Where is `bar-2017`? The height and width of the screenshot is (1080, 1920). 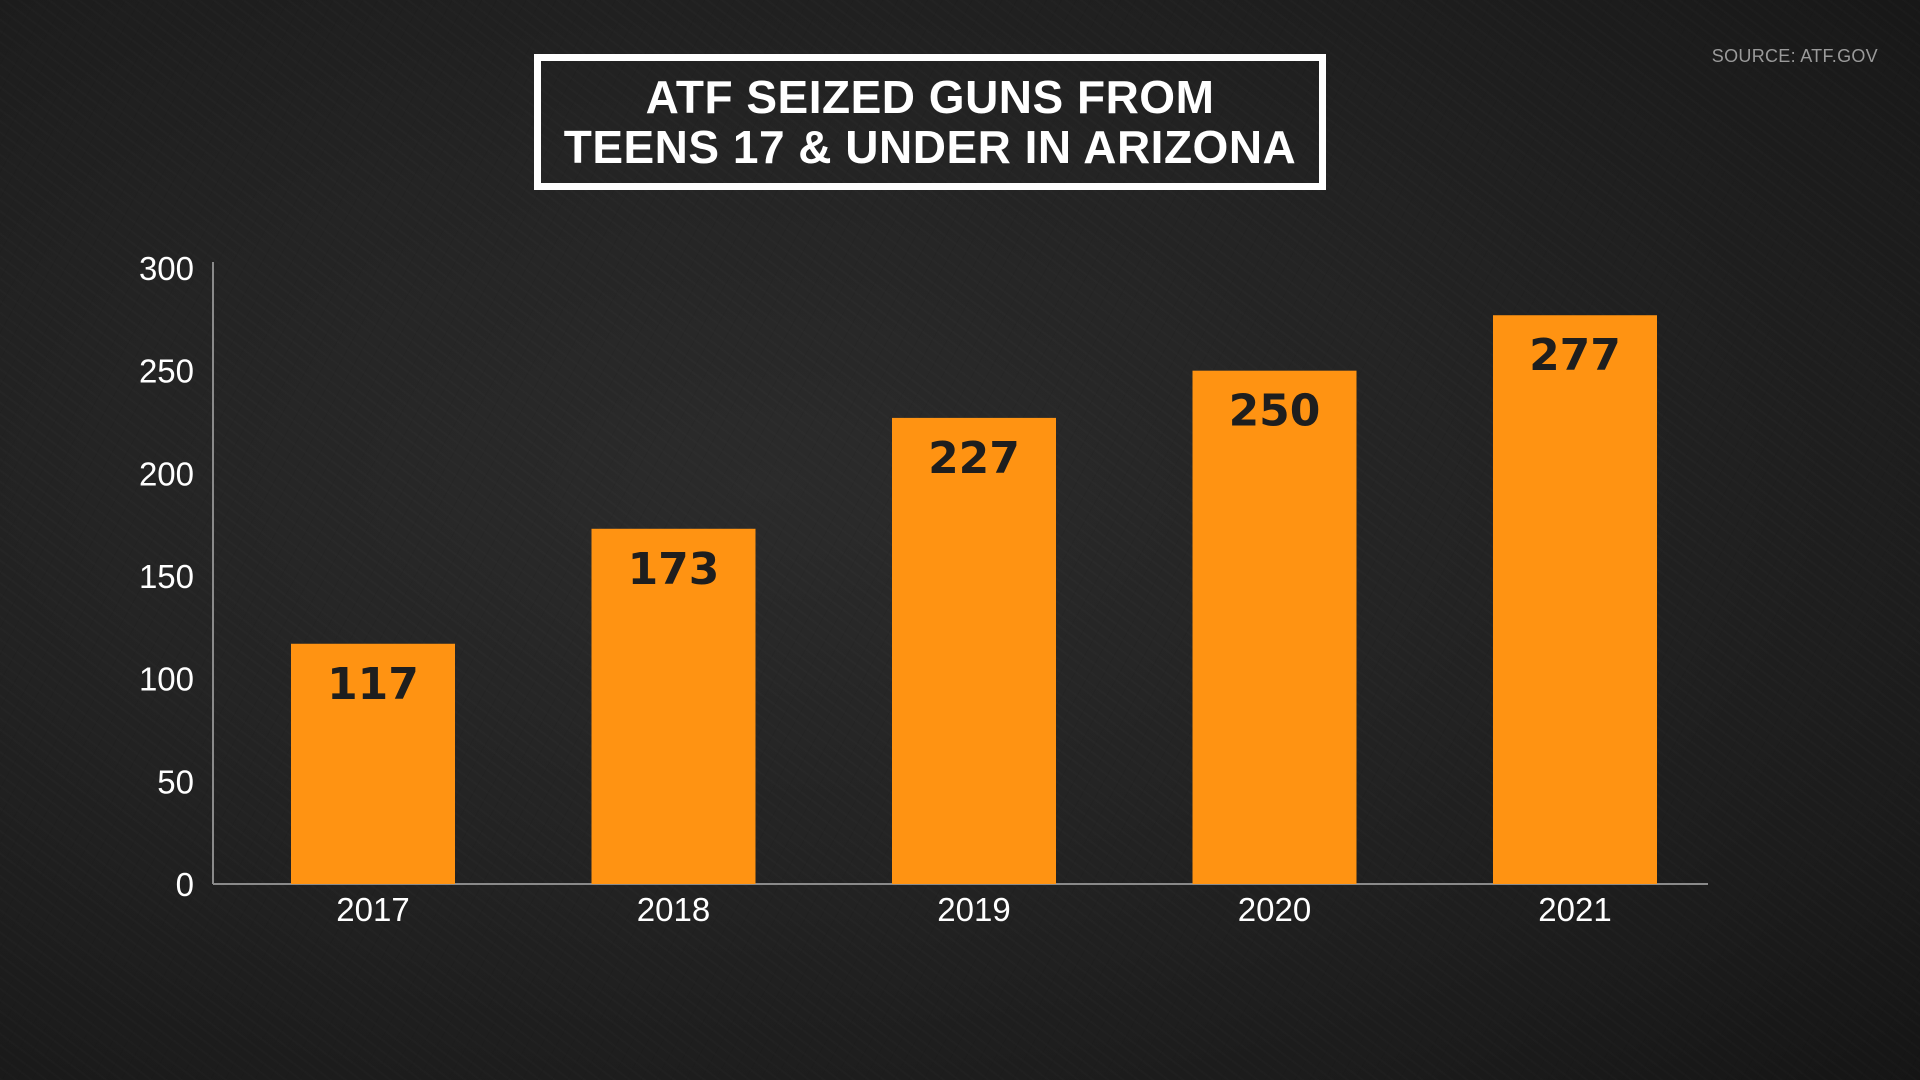
bar-2017 is located at coordinates (373, 763).